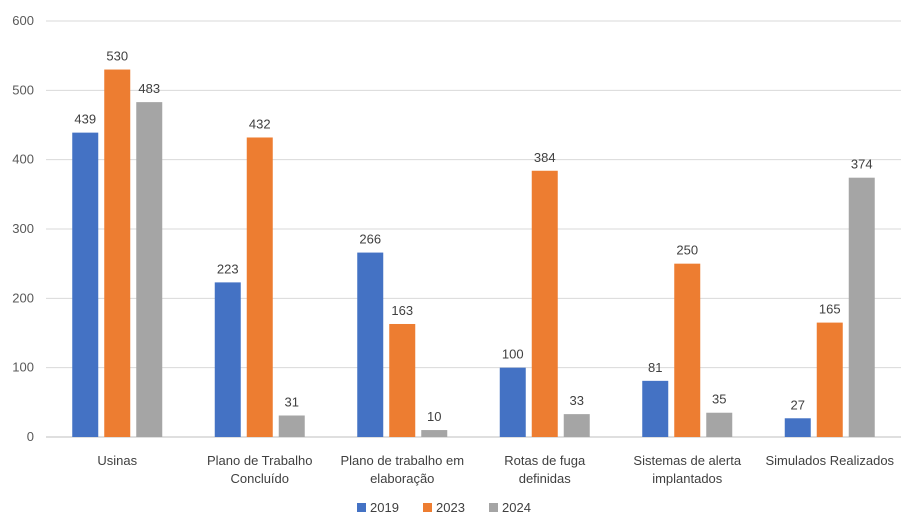  Describe the element at coordinates (149, 88) in the screenshot. I see `data-label: 483` at that location.